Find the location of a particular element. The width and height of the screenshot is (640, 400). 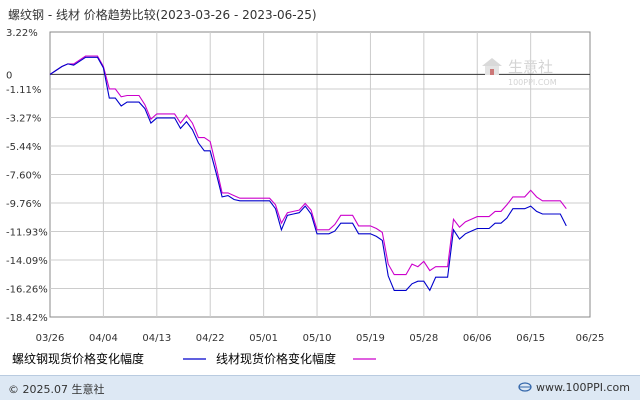

x-tick-label: 03/26 is located at coordinates (50, 338).